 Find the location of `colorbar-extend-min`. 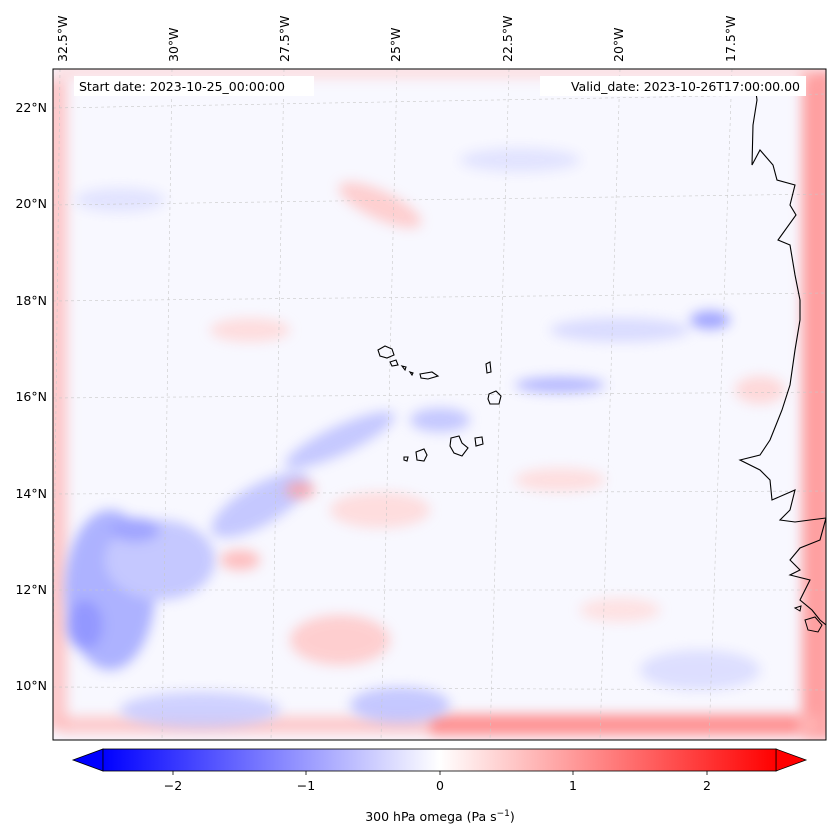

colorbar-extend-min is located at coordinates (87, 760).